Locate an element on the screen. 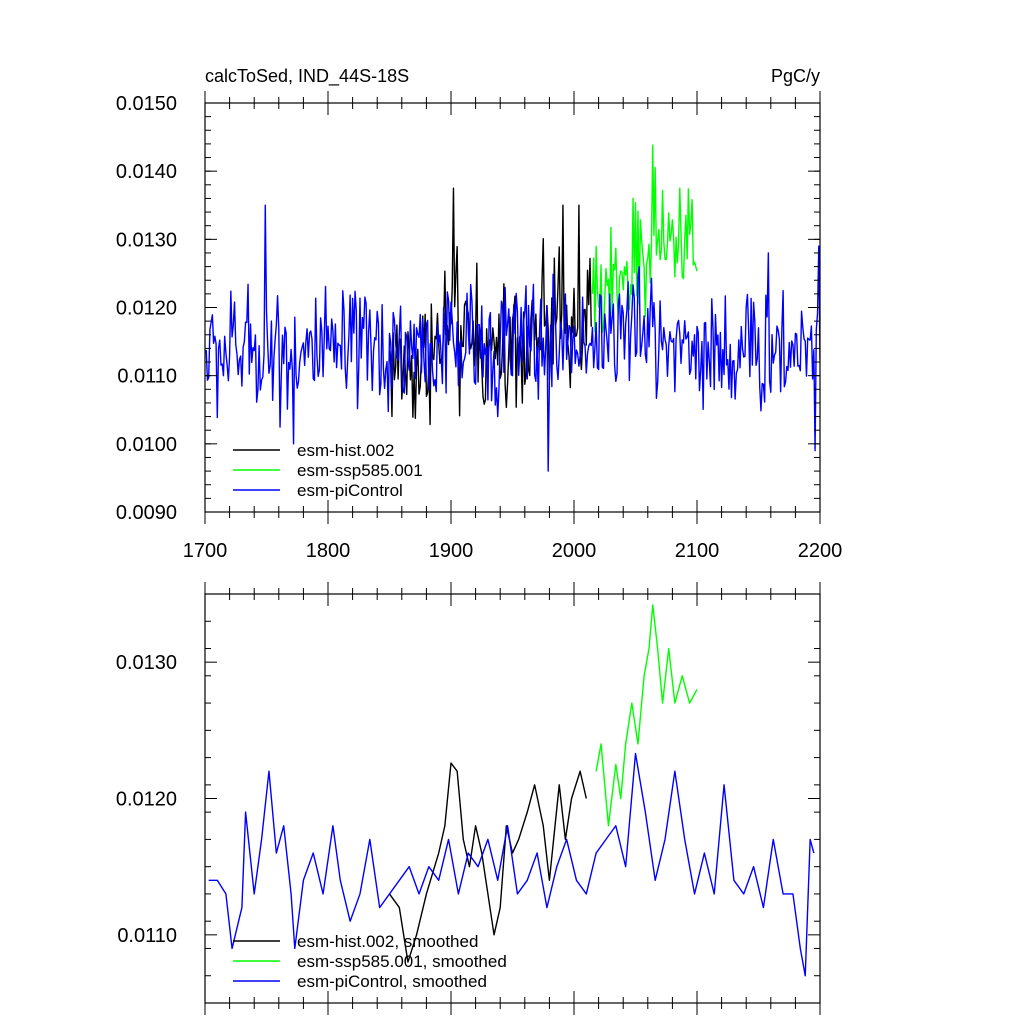  y-tick-label: 0.0150 is located at coordinates (146, 104).